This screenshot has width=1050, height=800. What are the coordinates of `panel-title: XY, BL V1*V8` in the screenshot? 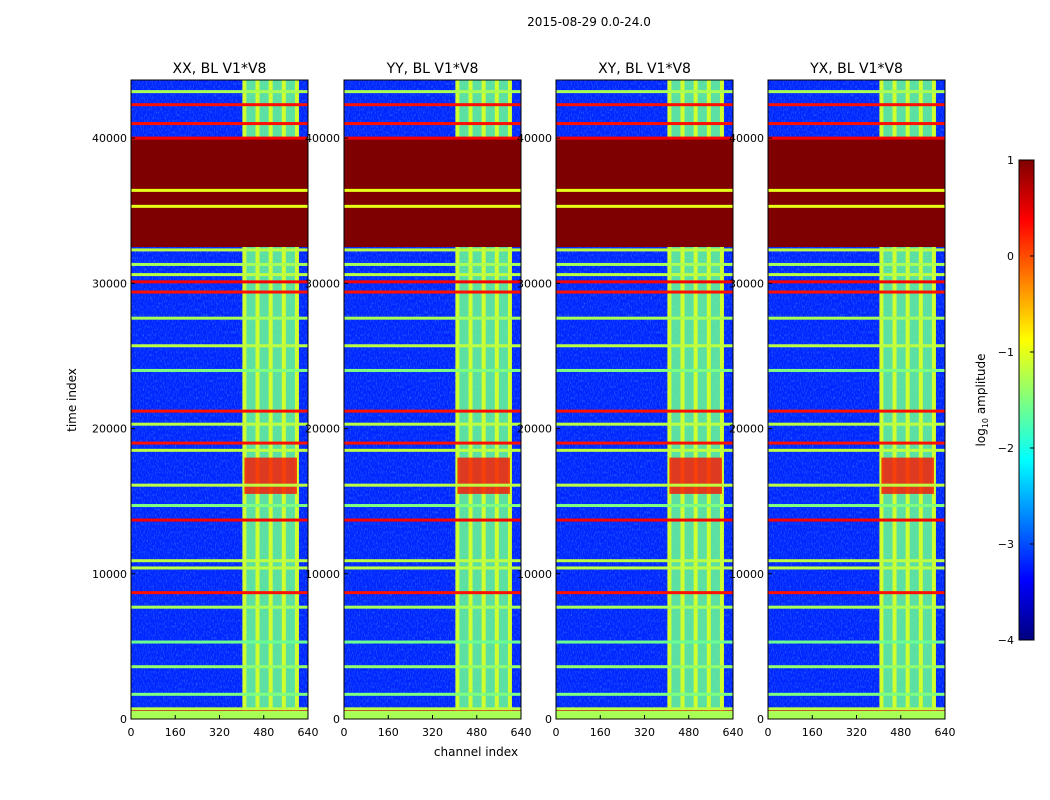 It's located at (644, 69).